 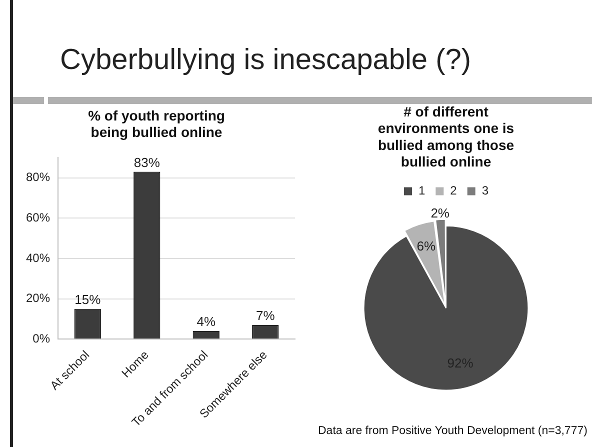 What do you see at coordinates (206, 322) in the screenshot?
I see `data-label: 4%` at bounding box center [206, 322].